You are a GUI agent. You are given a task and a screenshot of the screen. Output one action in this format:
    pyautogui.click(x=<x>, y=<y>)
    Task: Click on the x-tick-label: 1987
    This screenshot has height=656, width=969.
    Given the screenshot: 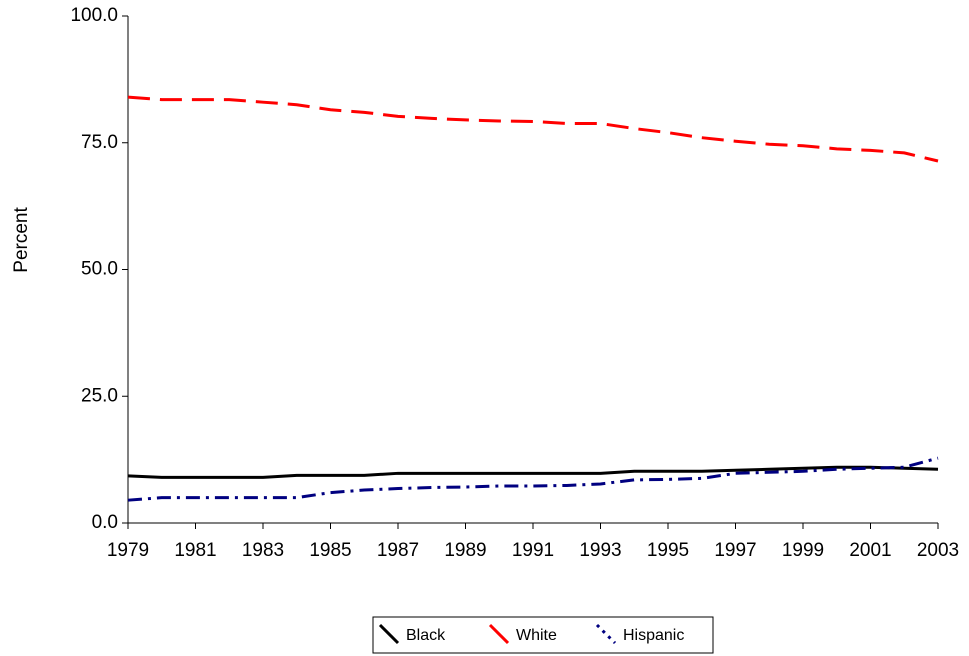 What is the action you would take?
    pyautogui.click(x=398, y=550)
    